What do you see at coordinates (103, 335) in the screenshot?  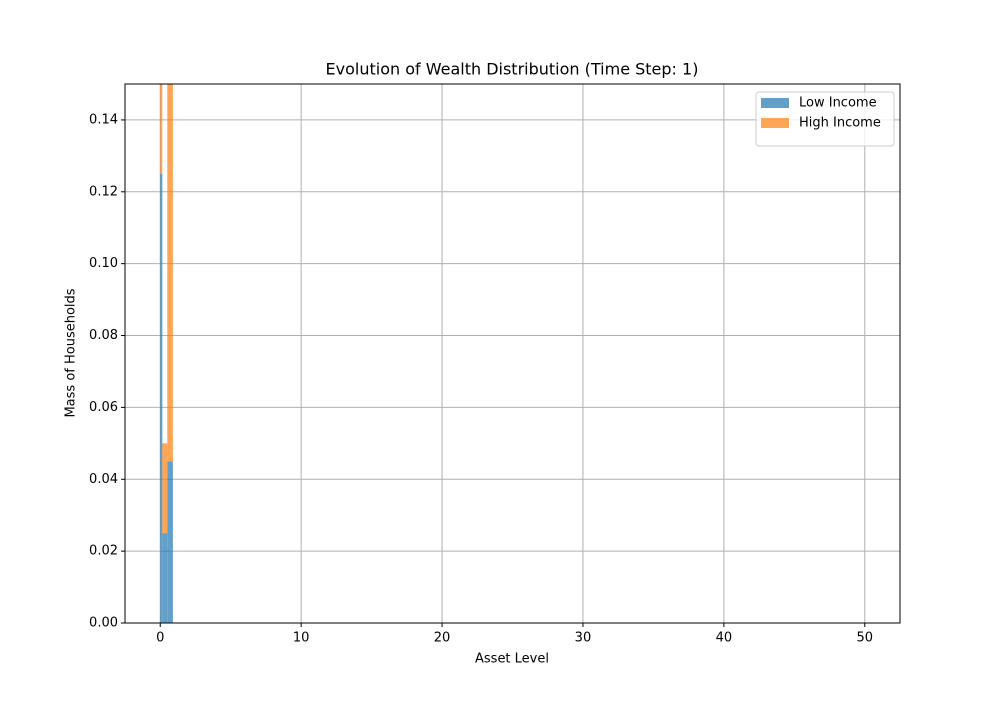 I see `y-tick-label: 0.08` at bounding box center [103, 335].